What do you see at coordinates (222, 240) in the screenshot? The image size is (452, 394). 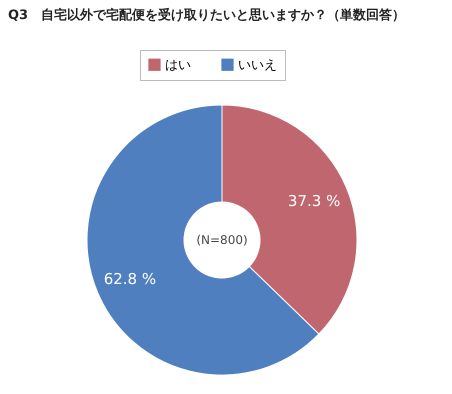 I see `text: (N=800)` at bounding box center [222, 240].